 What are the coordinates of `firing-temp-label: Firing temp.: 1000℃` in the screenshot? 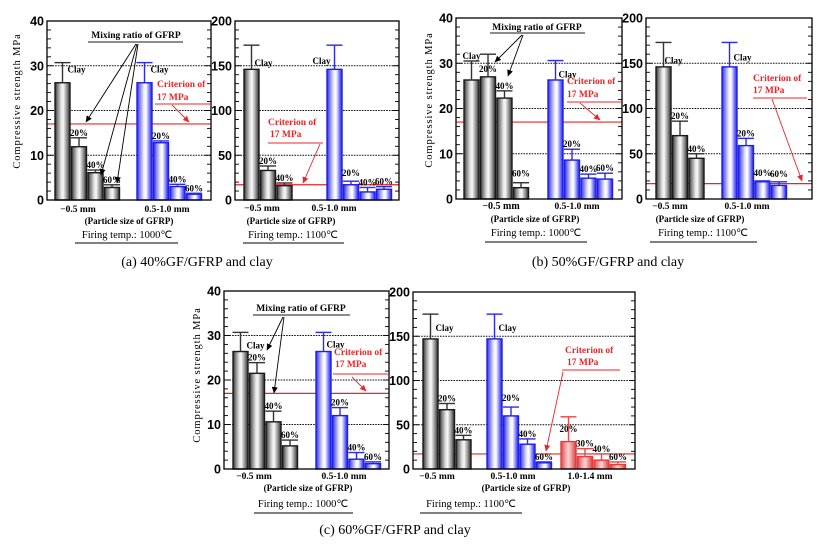 It's located at (536, 233).